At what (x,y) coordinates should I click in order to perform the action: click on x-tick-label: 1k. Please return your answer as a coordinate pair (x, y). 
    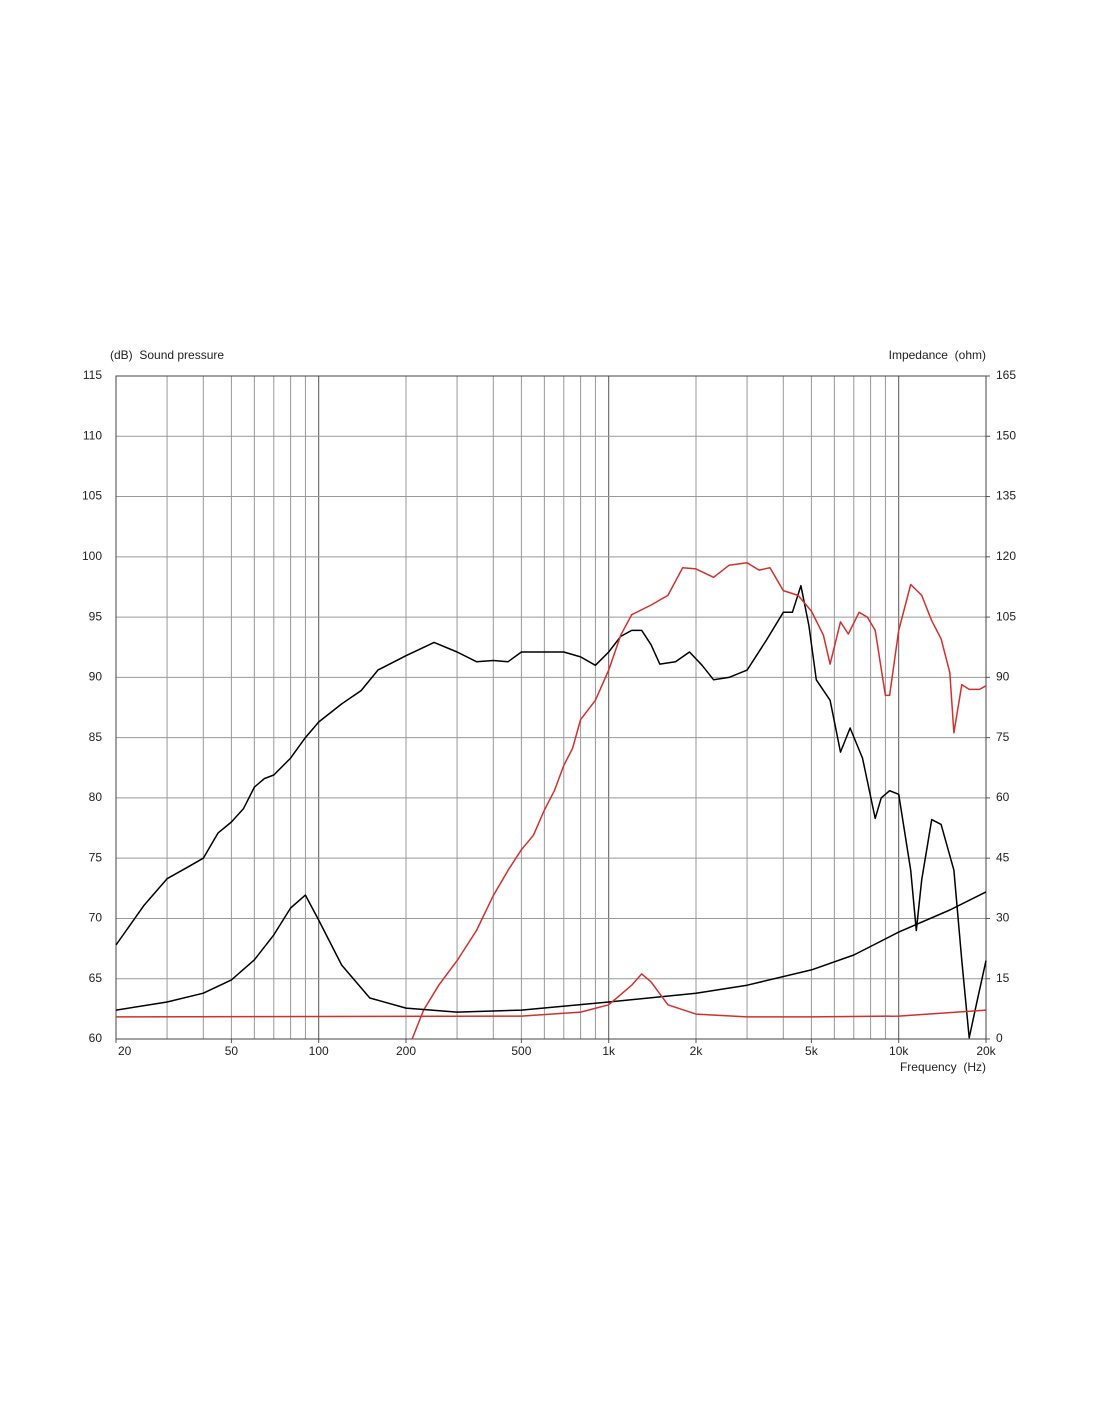
    Looking at the image, I should click on (609, 1051).